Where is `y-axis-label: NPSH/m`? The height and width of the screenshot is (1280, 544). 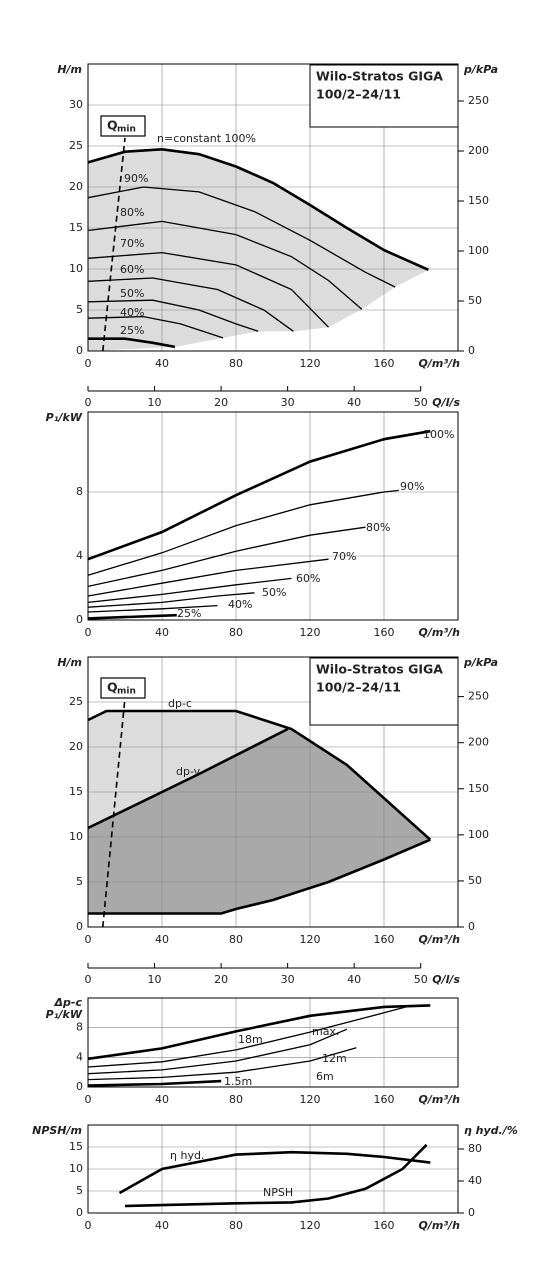
y-axis-label: NPSH/m is located at coordinates (57, 1130).